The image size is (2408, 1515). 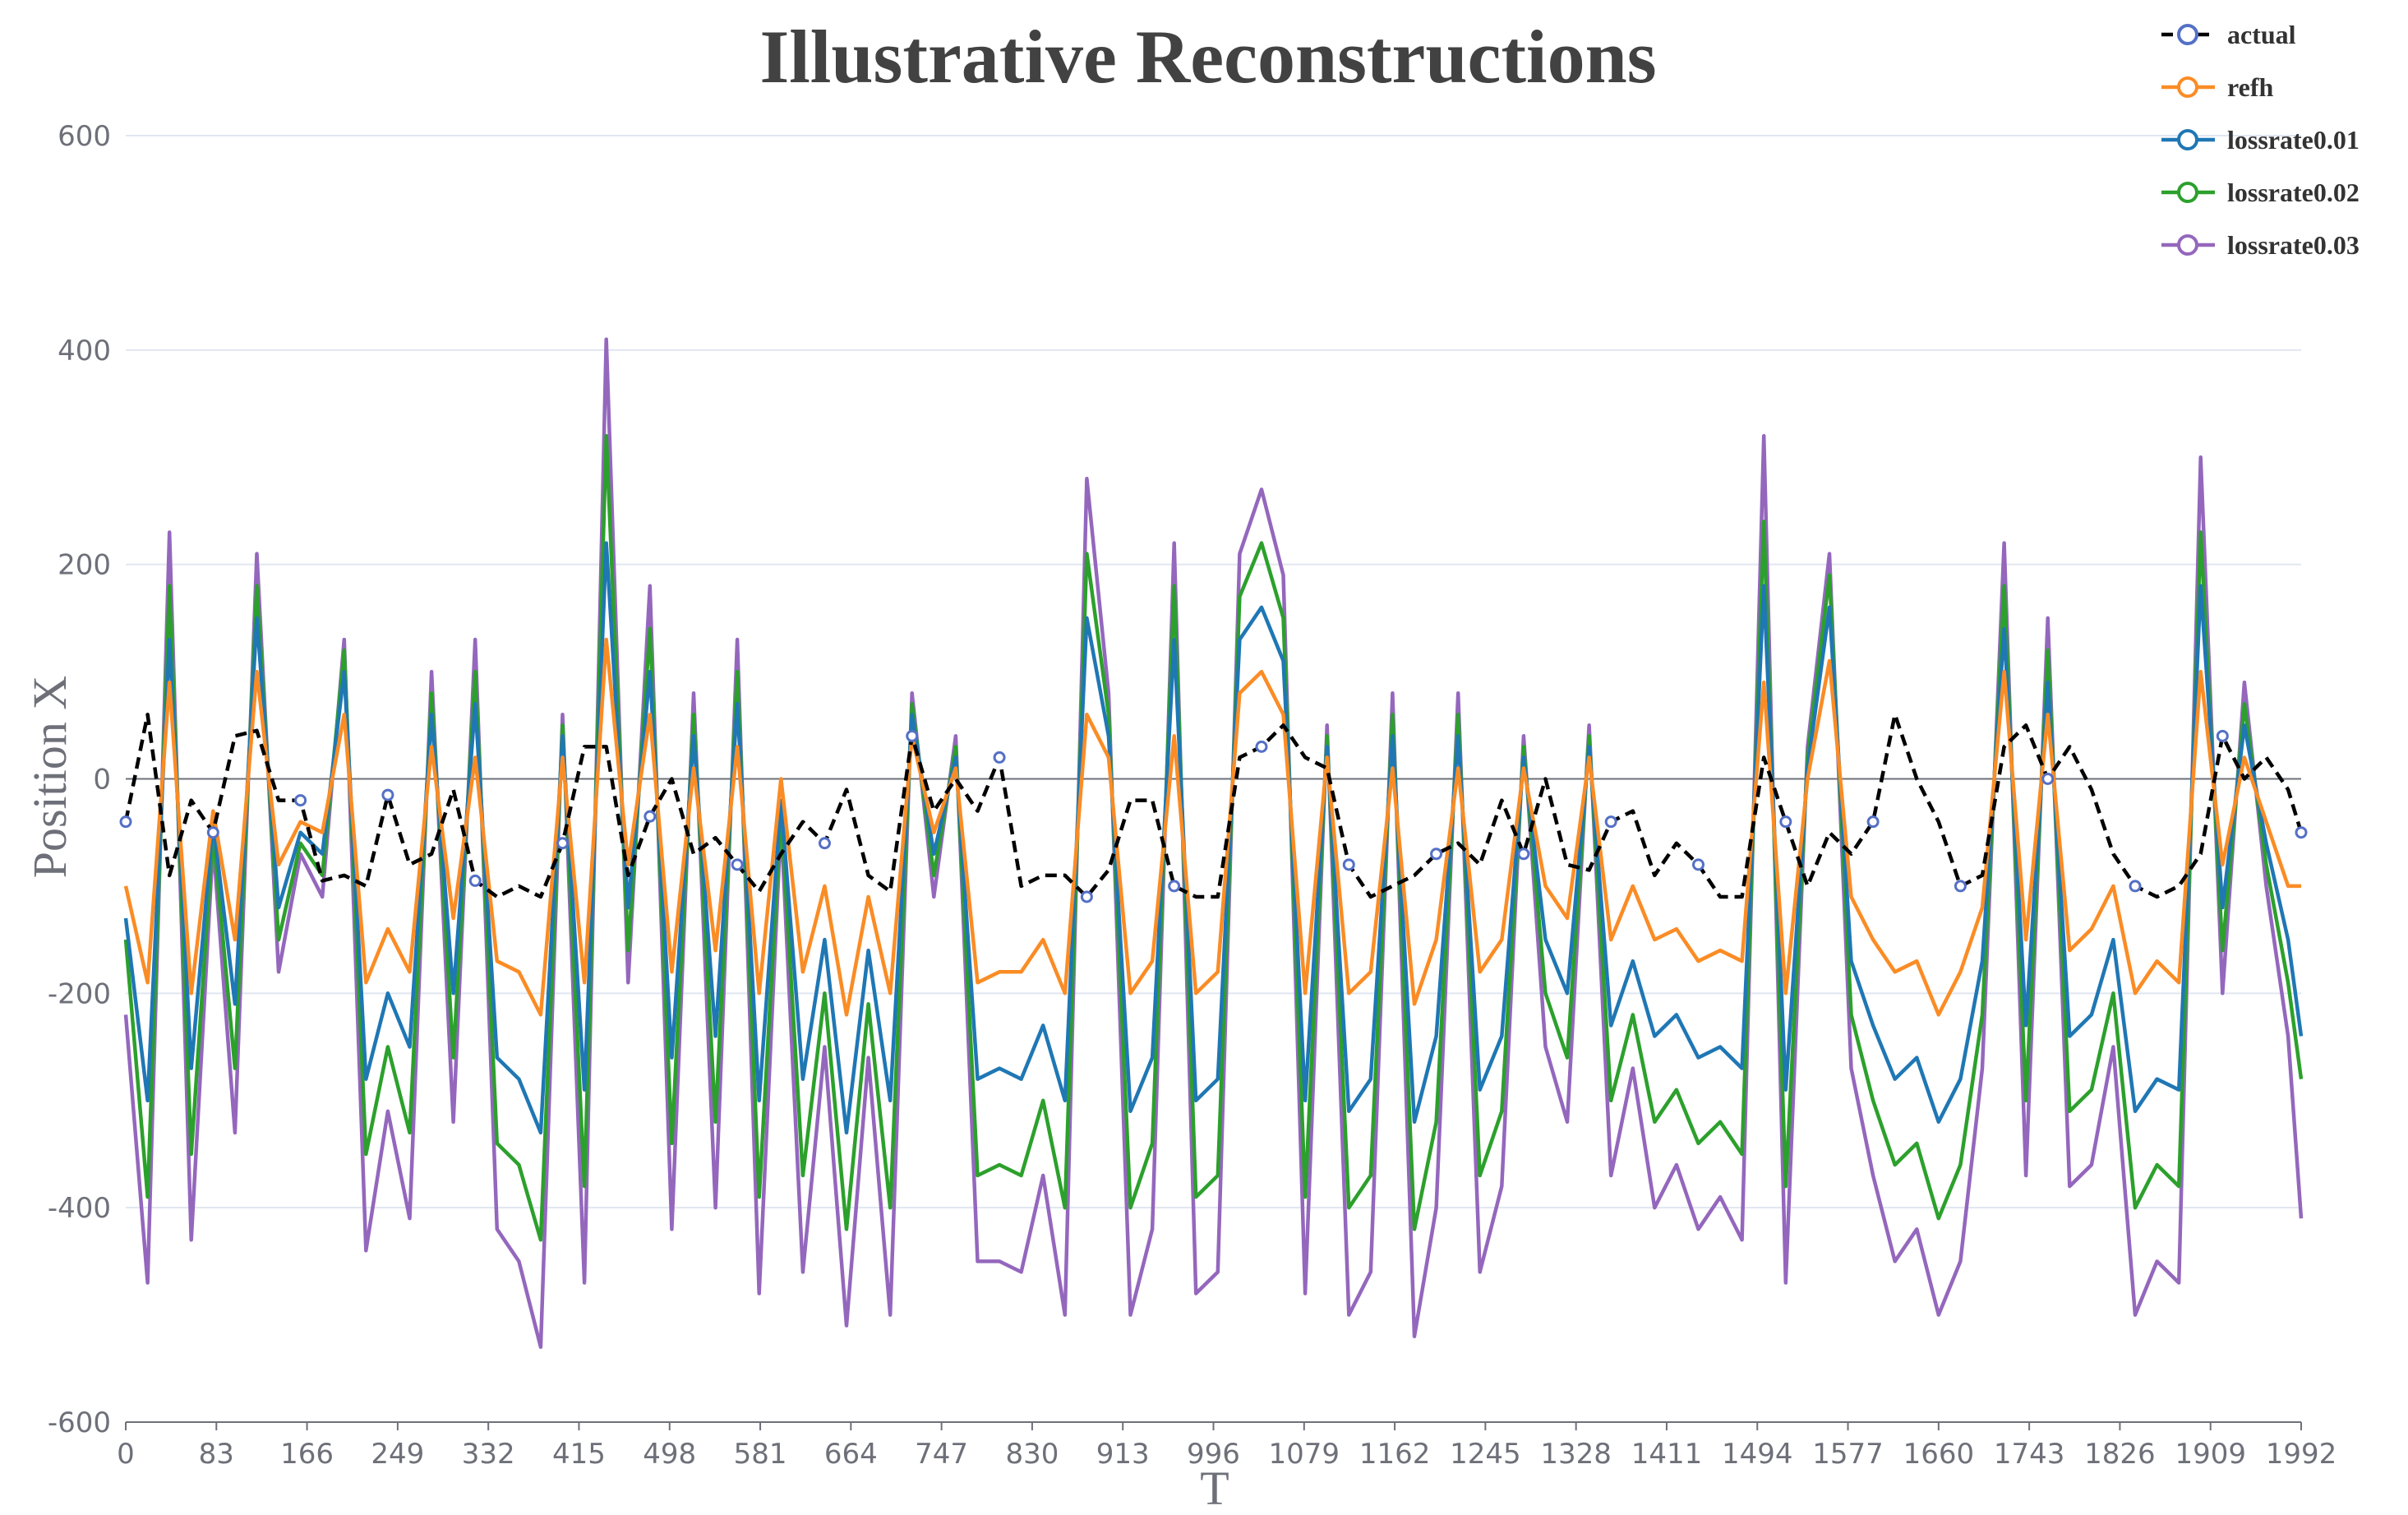 What do you see at coordinates (1032, 1454) in the screenshot?
I see `x-tick-label: 830` at bounding box center [1032, 1454].